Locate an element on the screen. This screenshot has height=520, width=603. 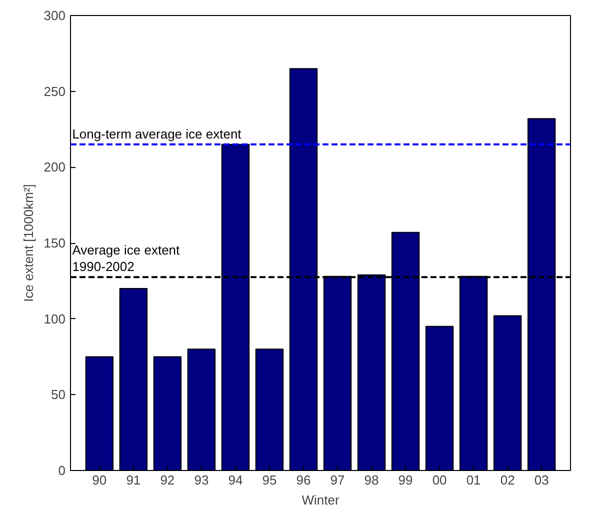
x-tick-label: 02 is located at coordinates (507, 480).